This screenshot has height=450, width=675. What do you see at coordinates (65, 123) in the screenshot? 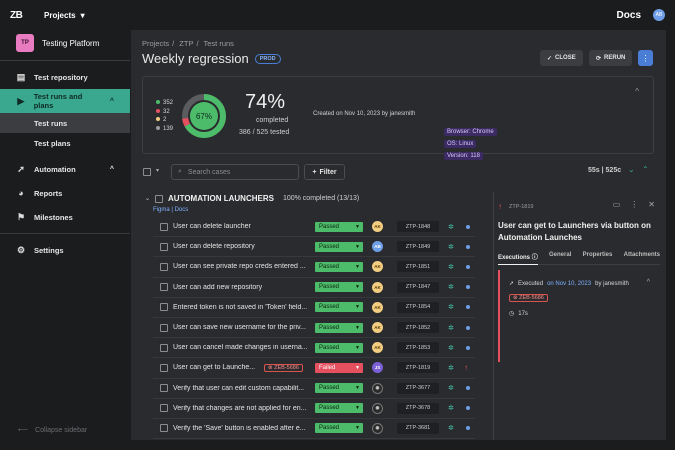
I see `sidebar-subitem-test-runs: Test runs` at bounding box center [65, 123].